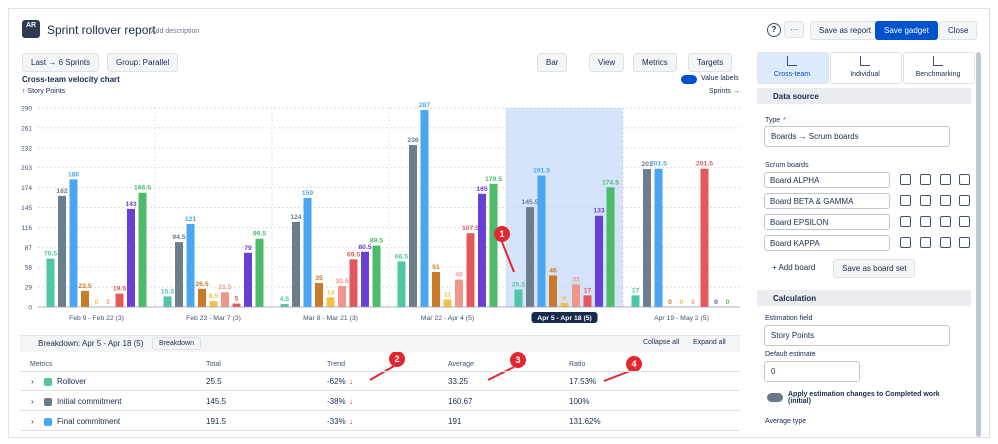  I want to click on value-label: 19.5, so click(119, 289).